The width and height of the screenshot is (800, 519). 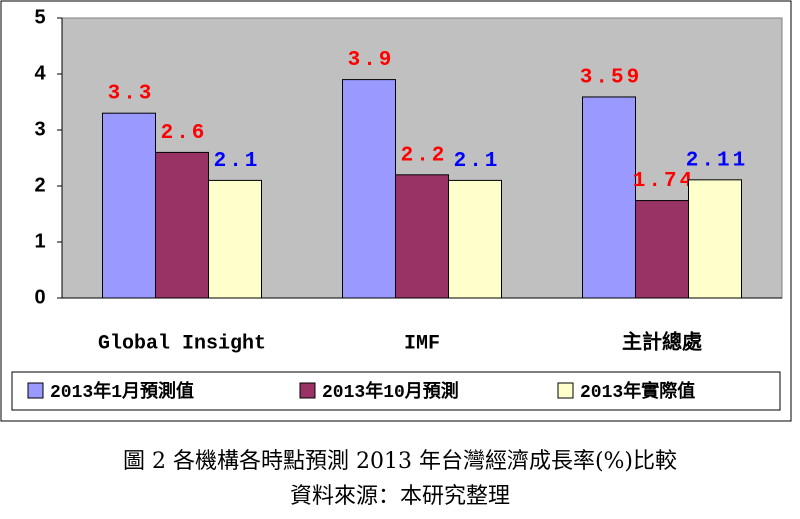 What do you see at coordinates (39, 241) in the screenshot?
I see `y-tick-label: 1` at bounding box center [39, 241].